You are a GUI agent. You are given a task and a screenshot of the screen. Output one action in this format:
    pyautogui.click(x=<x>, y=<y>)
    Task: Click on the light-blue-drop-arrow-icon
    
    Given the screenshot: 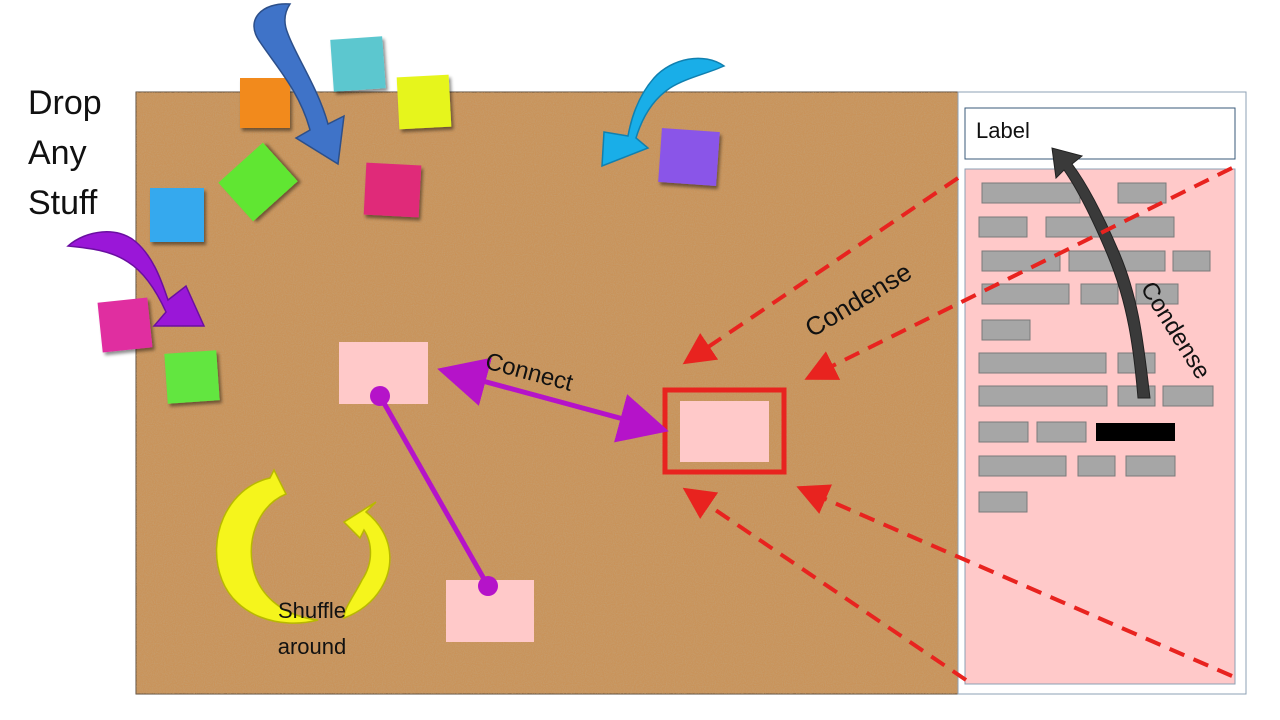 What is the action you would take?
    pyautogui.click(x=663, y=112)
    